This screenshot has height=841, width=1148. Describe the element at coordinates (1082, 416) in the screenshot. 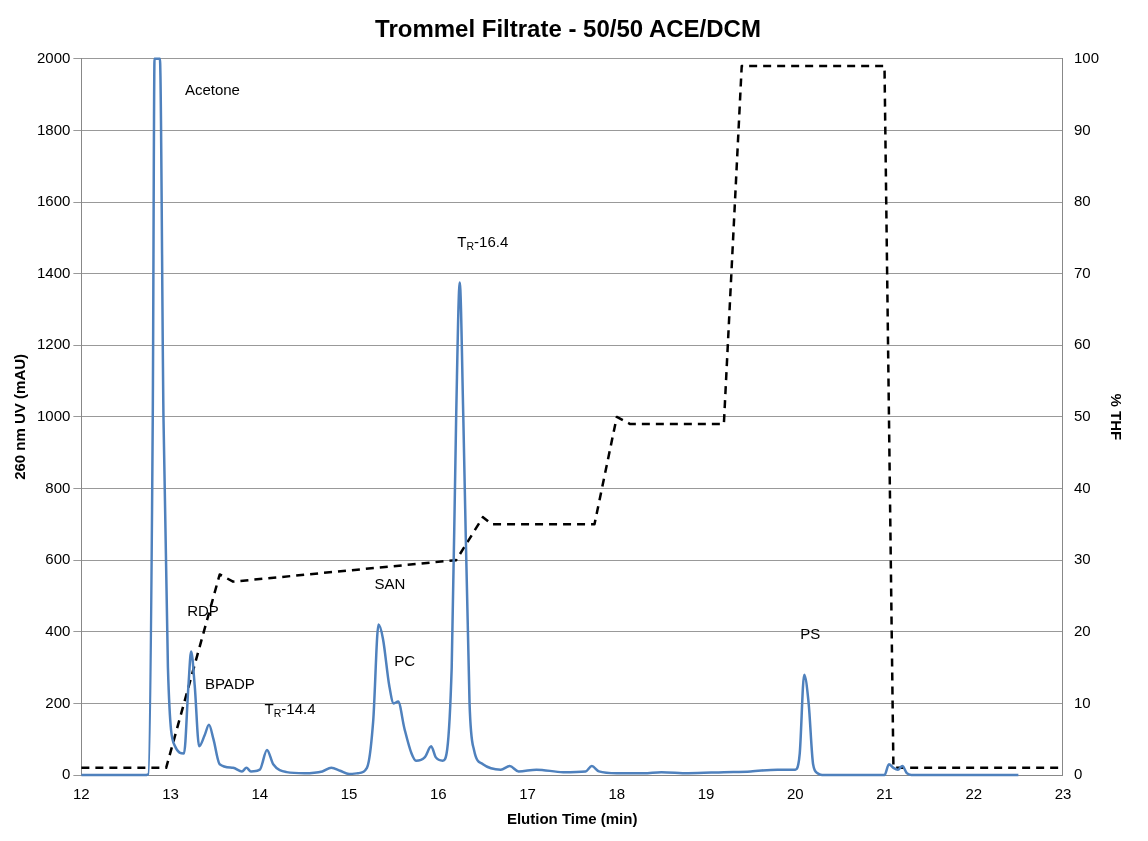

I see `y2-tick-label: 50` at that location.